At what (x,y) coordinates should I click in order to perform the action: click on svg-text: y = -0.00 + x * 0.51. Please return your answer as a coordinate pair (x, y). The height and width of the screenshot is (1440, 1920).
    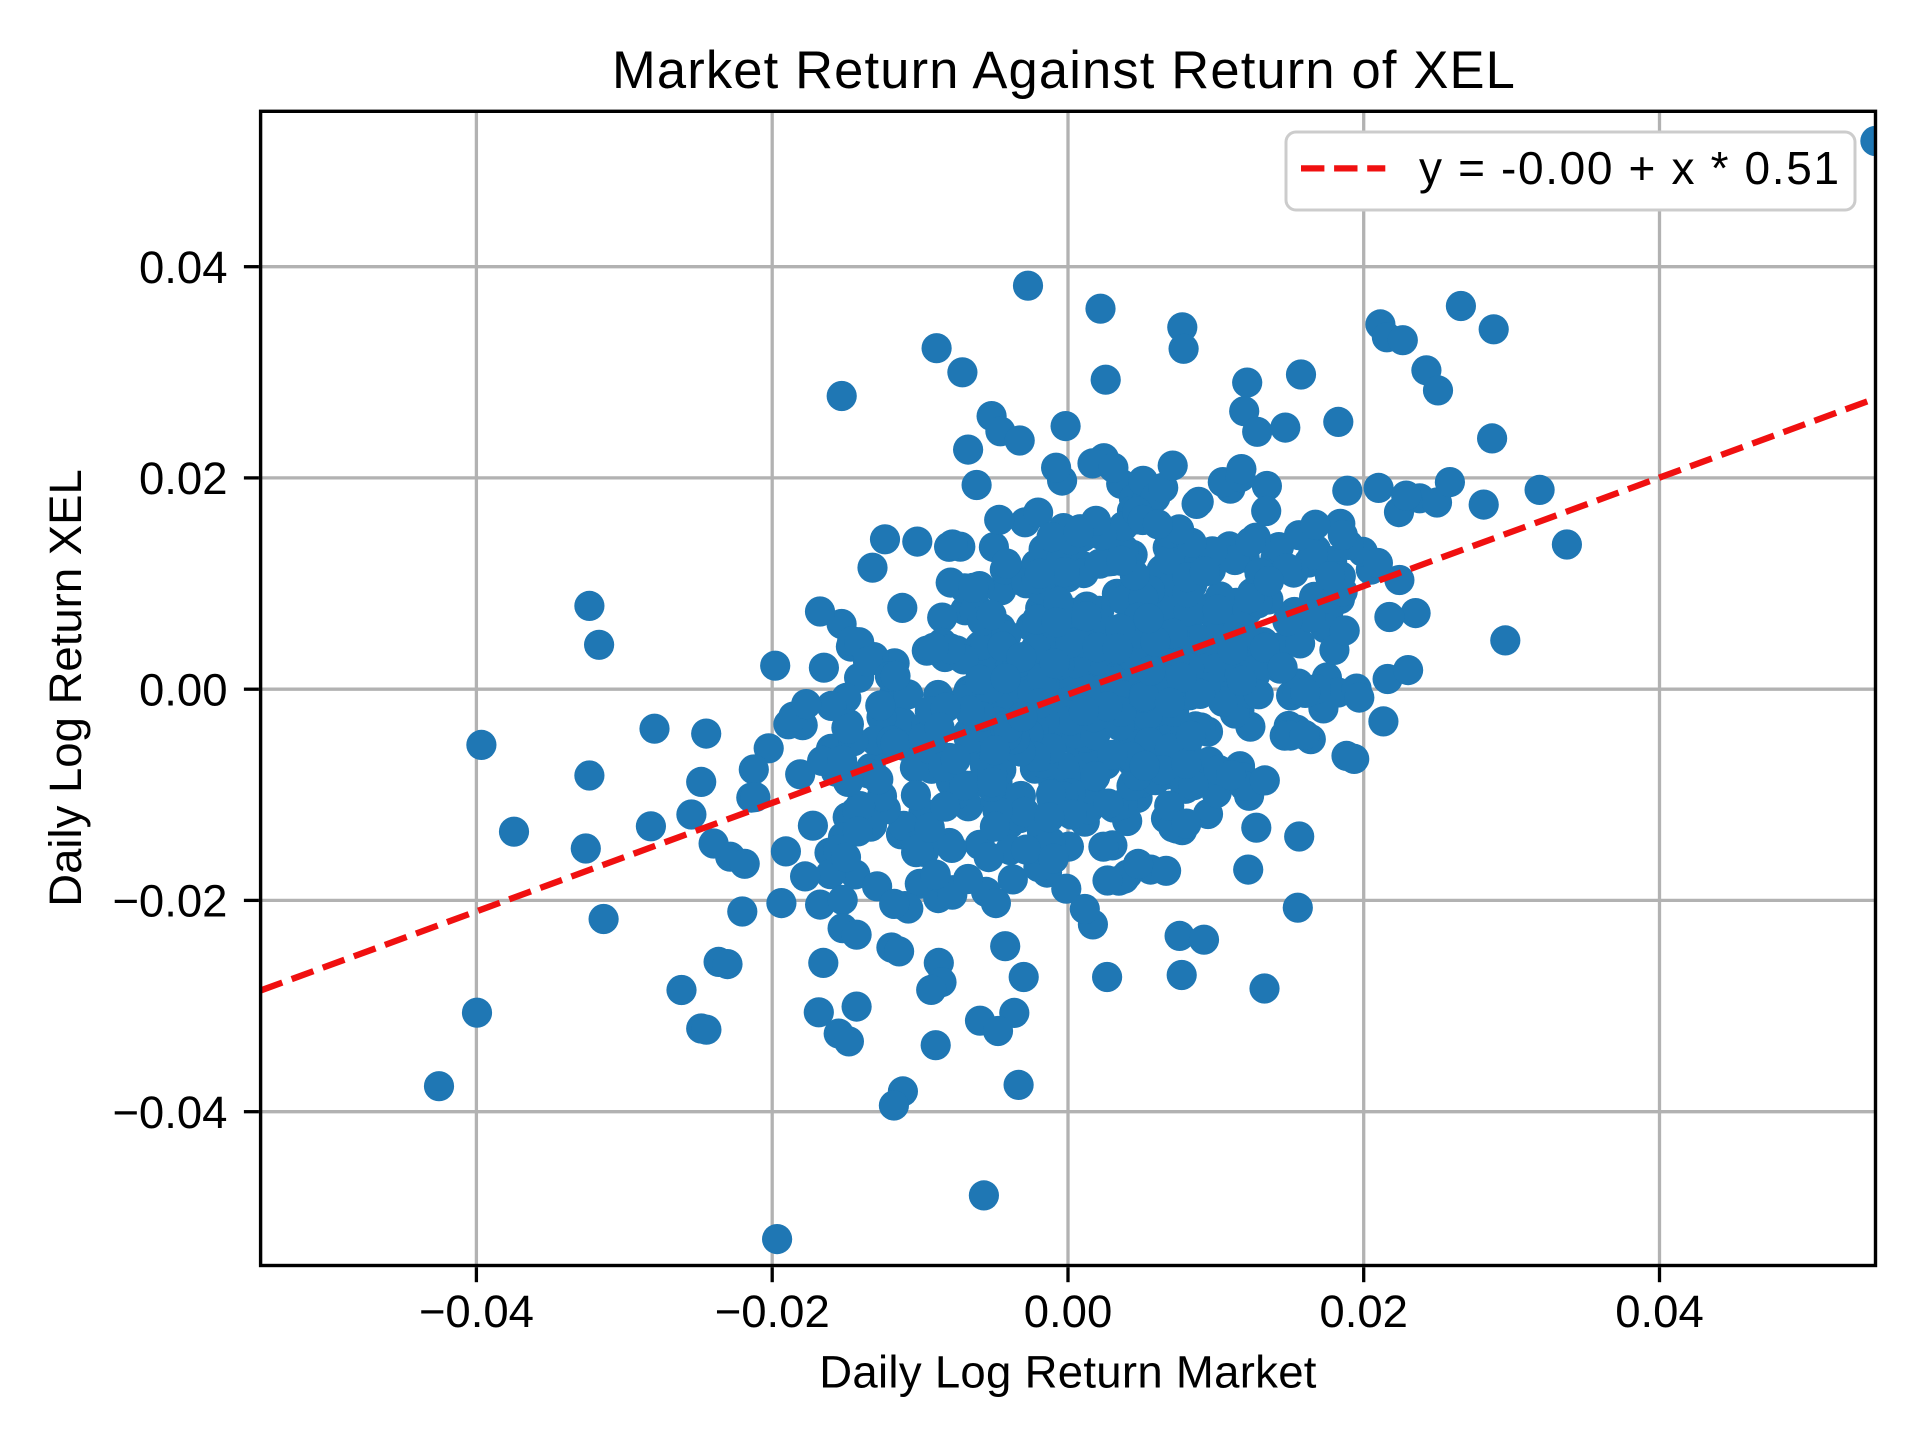
    Looking at the image, I should click on (1630, 168).